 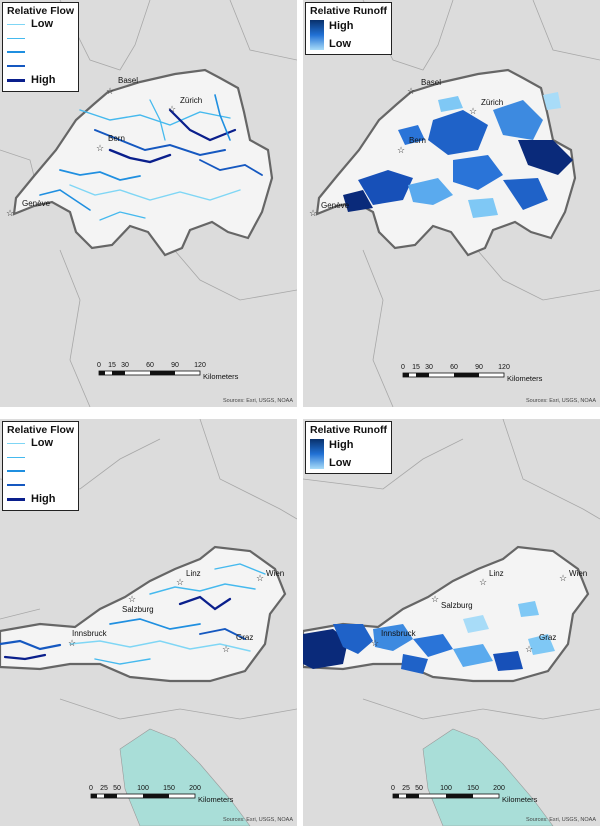 I want to click on legend-title: Relative Flow, so click(x=41, y=430).